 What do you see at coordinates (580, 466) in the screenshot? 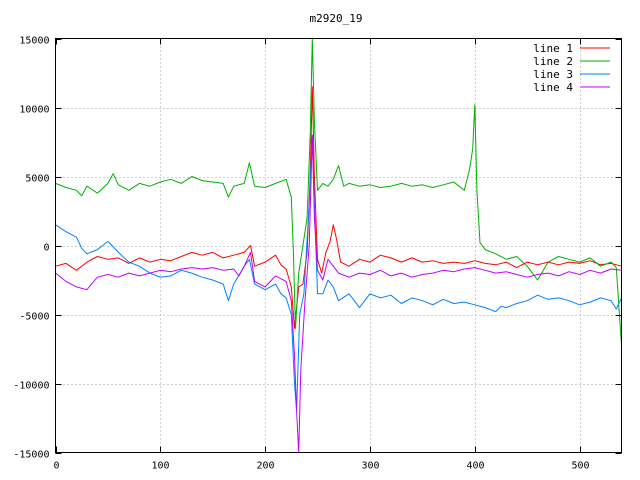
I see `x-tick-label: 500` at bounding box center [580, 466].